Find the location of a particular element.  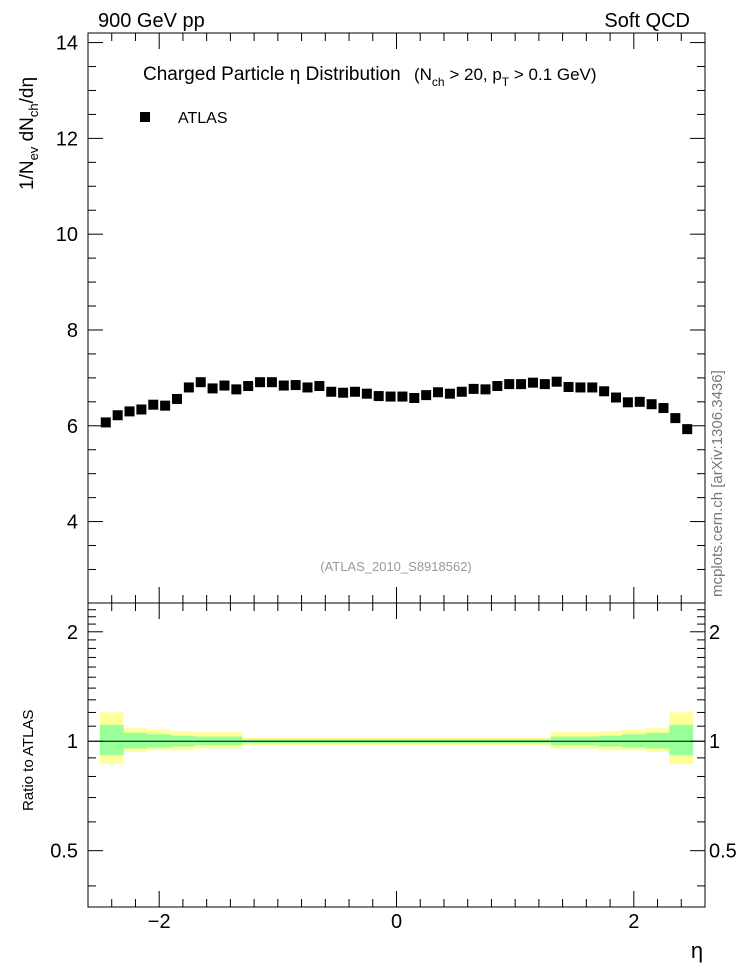

header-right: Soft QCD is located at coordinates (647, 21).